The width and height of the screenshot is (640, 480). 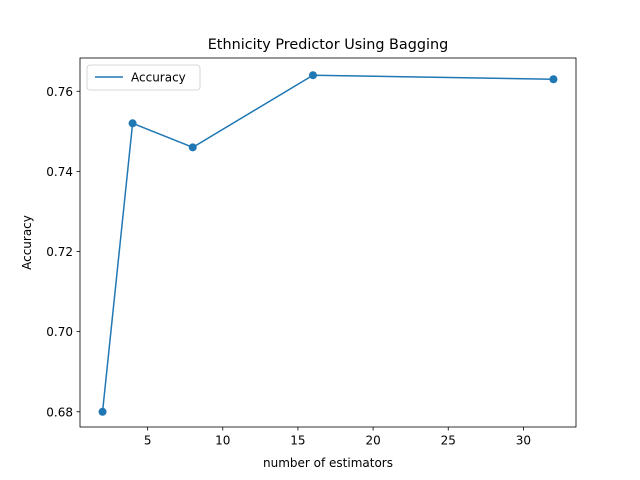 What do you see at coordinates (59, 412) in the screenshot?
I see `y-tick-label: 0.68` at bounding box center [59, 412].